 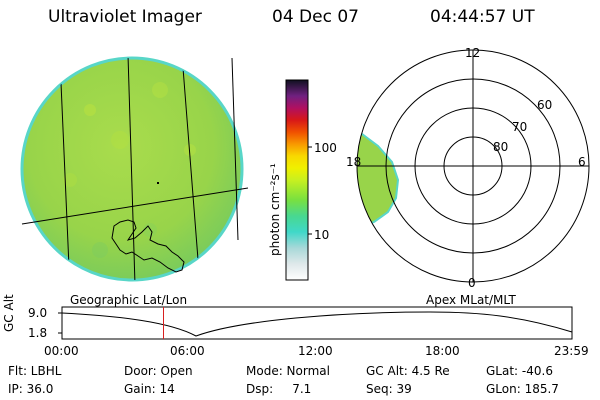 I want to click on mlt-label-12: 12, so click(x=473, y=53).